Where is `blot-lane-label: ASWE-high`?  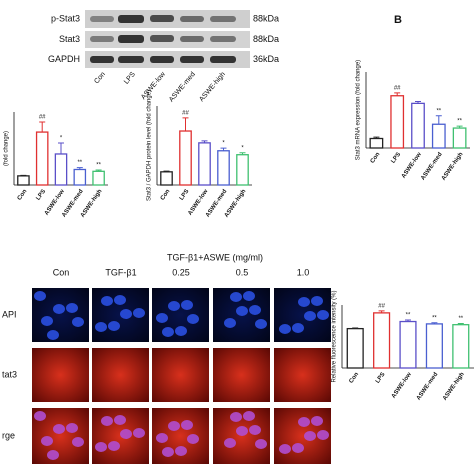
blot-lane-label: ASWE-high is located at coordinates (212, 87).